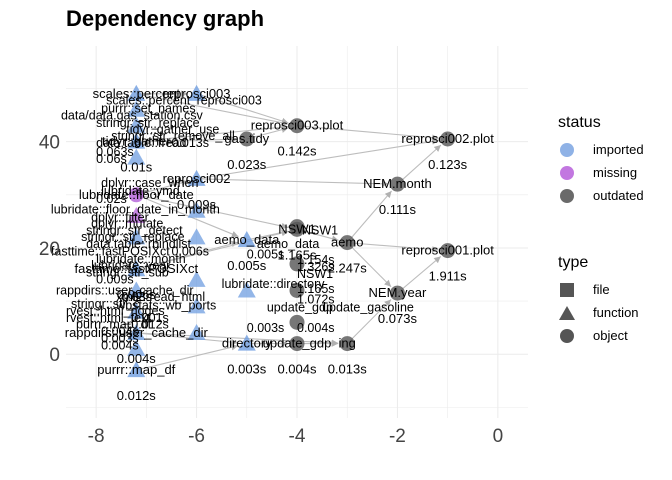 The width and height of the screenshot is (672, 480). What do you see at coordinates (397, 436) in the screenshot?
I see `x-tick-label: -2` at bounding box center [397, 436].